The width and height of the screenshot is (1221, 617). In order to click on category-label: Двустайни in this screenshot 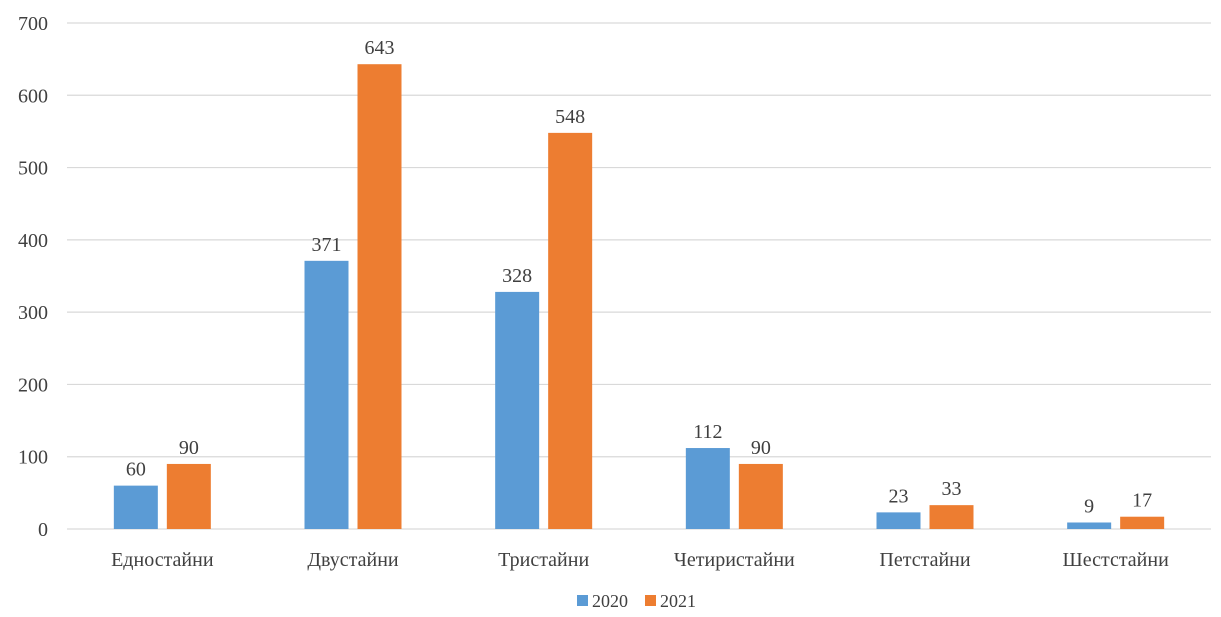, I will do `click(353, 560)`.